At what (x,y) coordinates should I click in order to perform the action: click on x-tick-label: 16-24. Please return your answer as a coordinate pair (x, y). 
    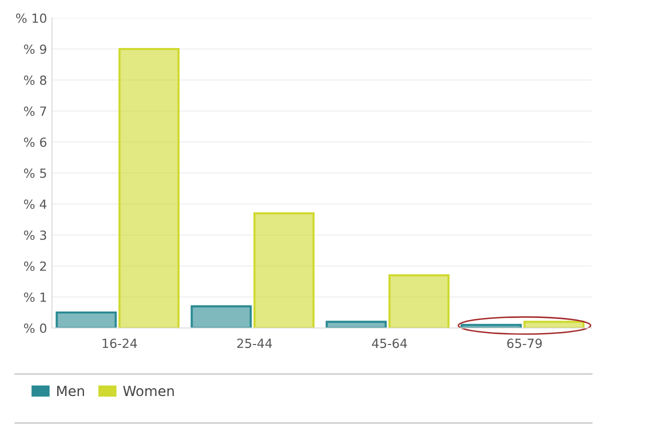
    Looking at the image, I should click on (119, 343).